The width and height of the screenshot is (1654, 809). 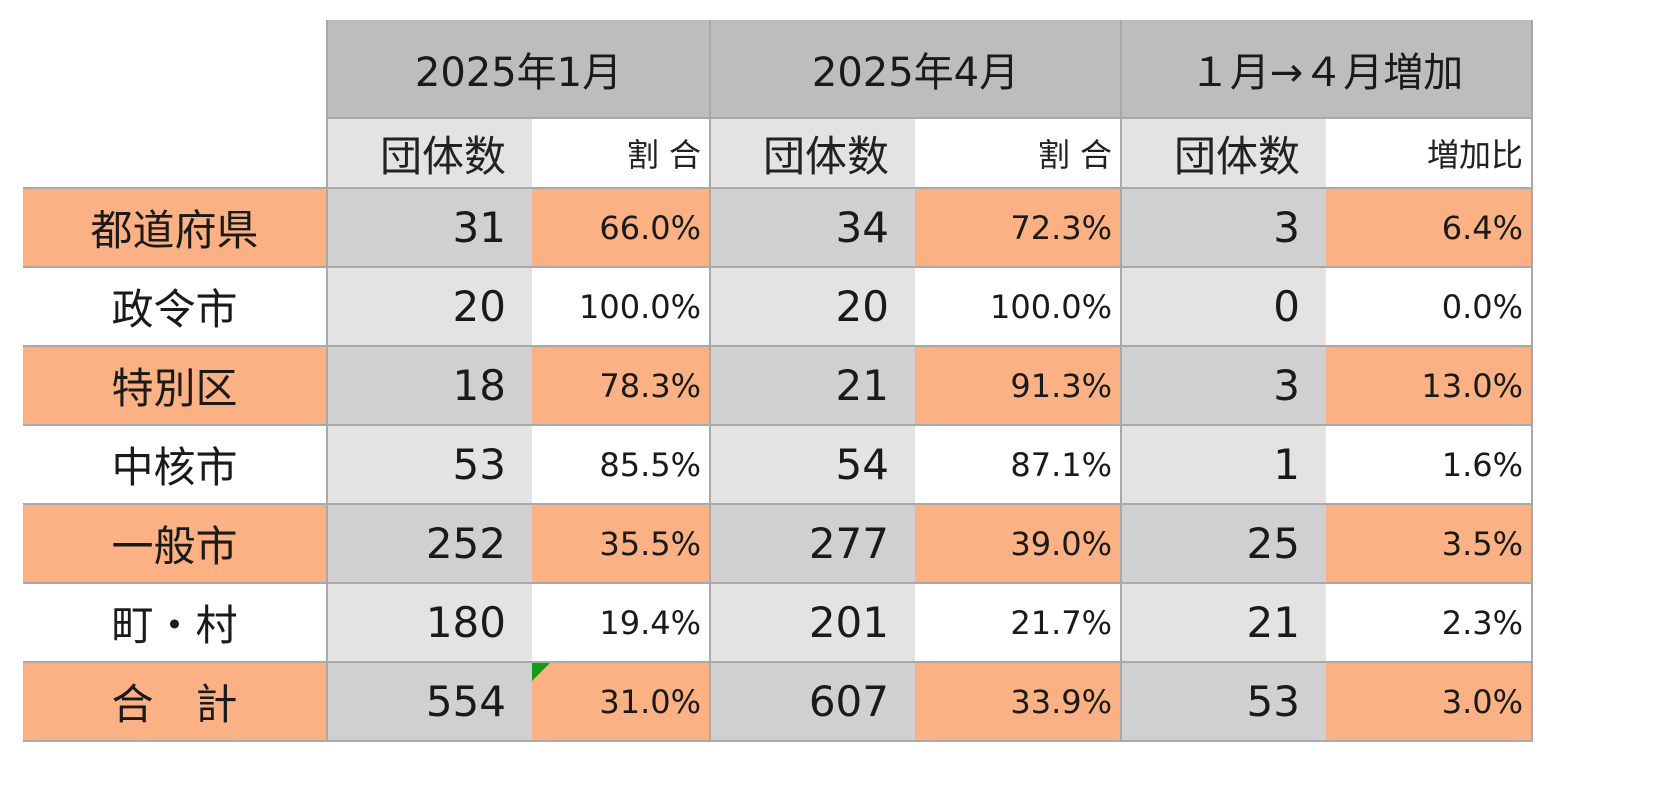 What do you see at coordinates (915, 69) in the screenshot?
I see `group-header-1: 2025年4月` at bounding box center [915, 69].